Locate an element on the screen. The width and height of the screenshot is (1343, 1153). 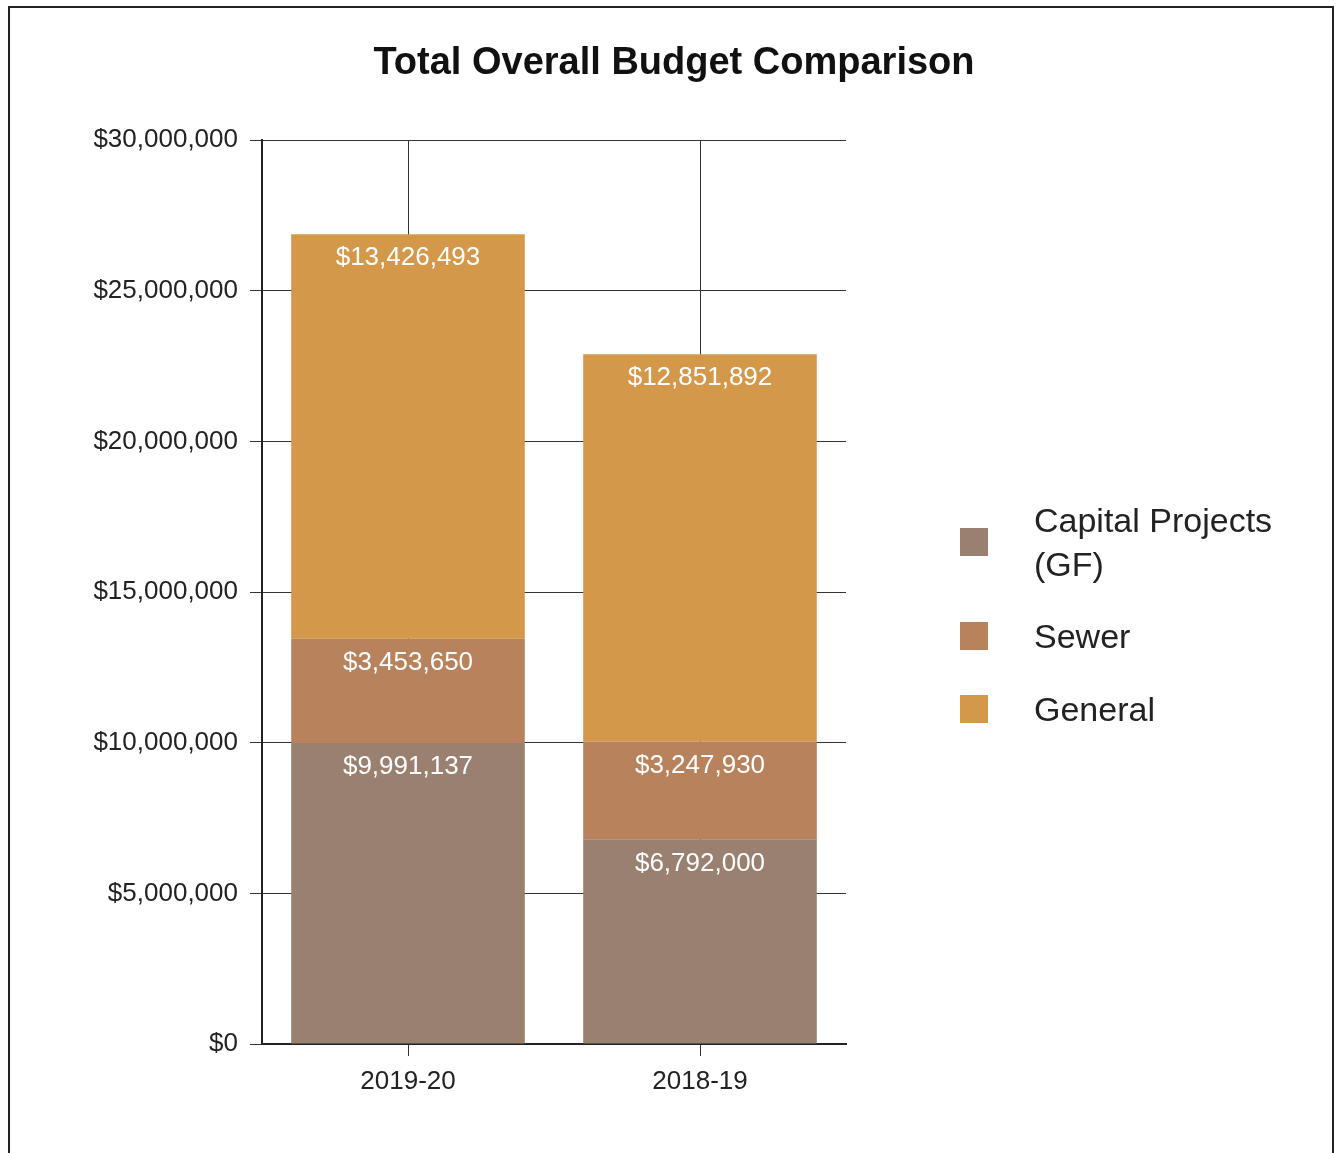
legend-label: Capital Projects (GF) is located at coordinates (1154, 543).